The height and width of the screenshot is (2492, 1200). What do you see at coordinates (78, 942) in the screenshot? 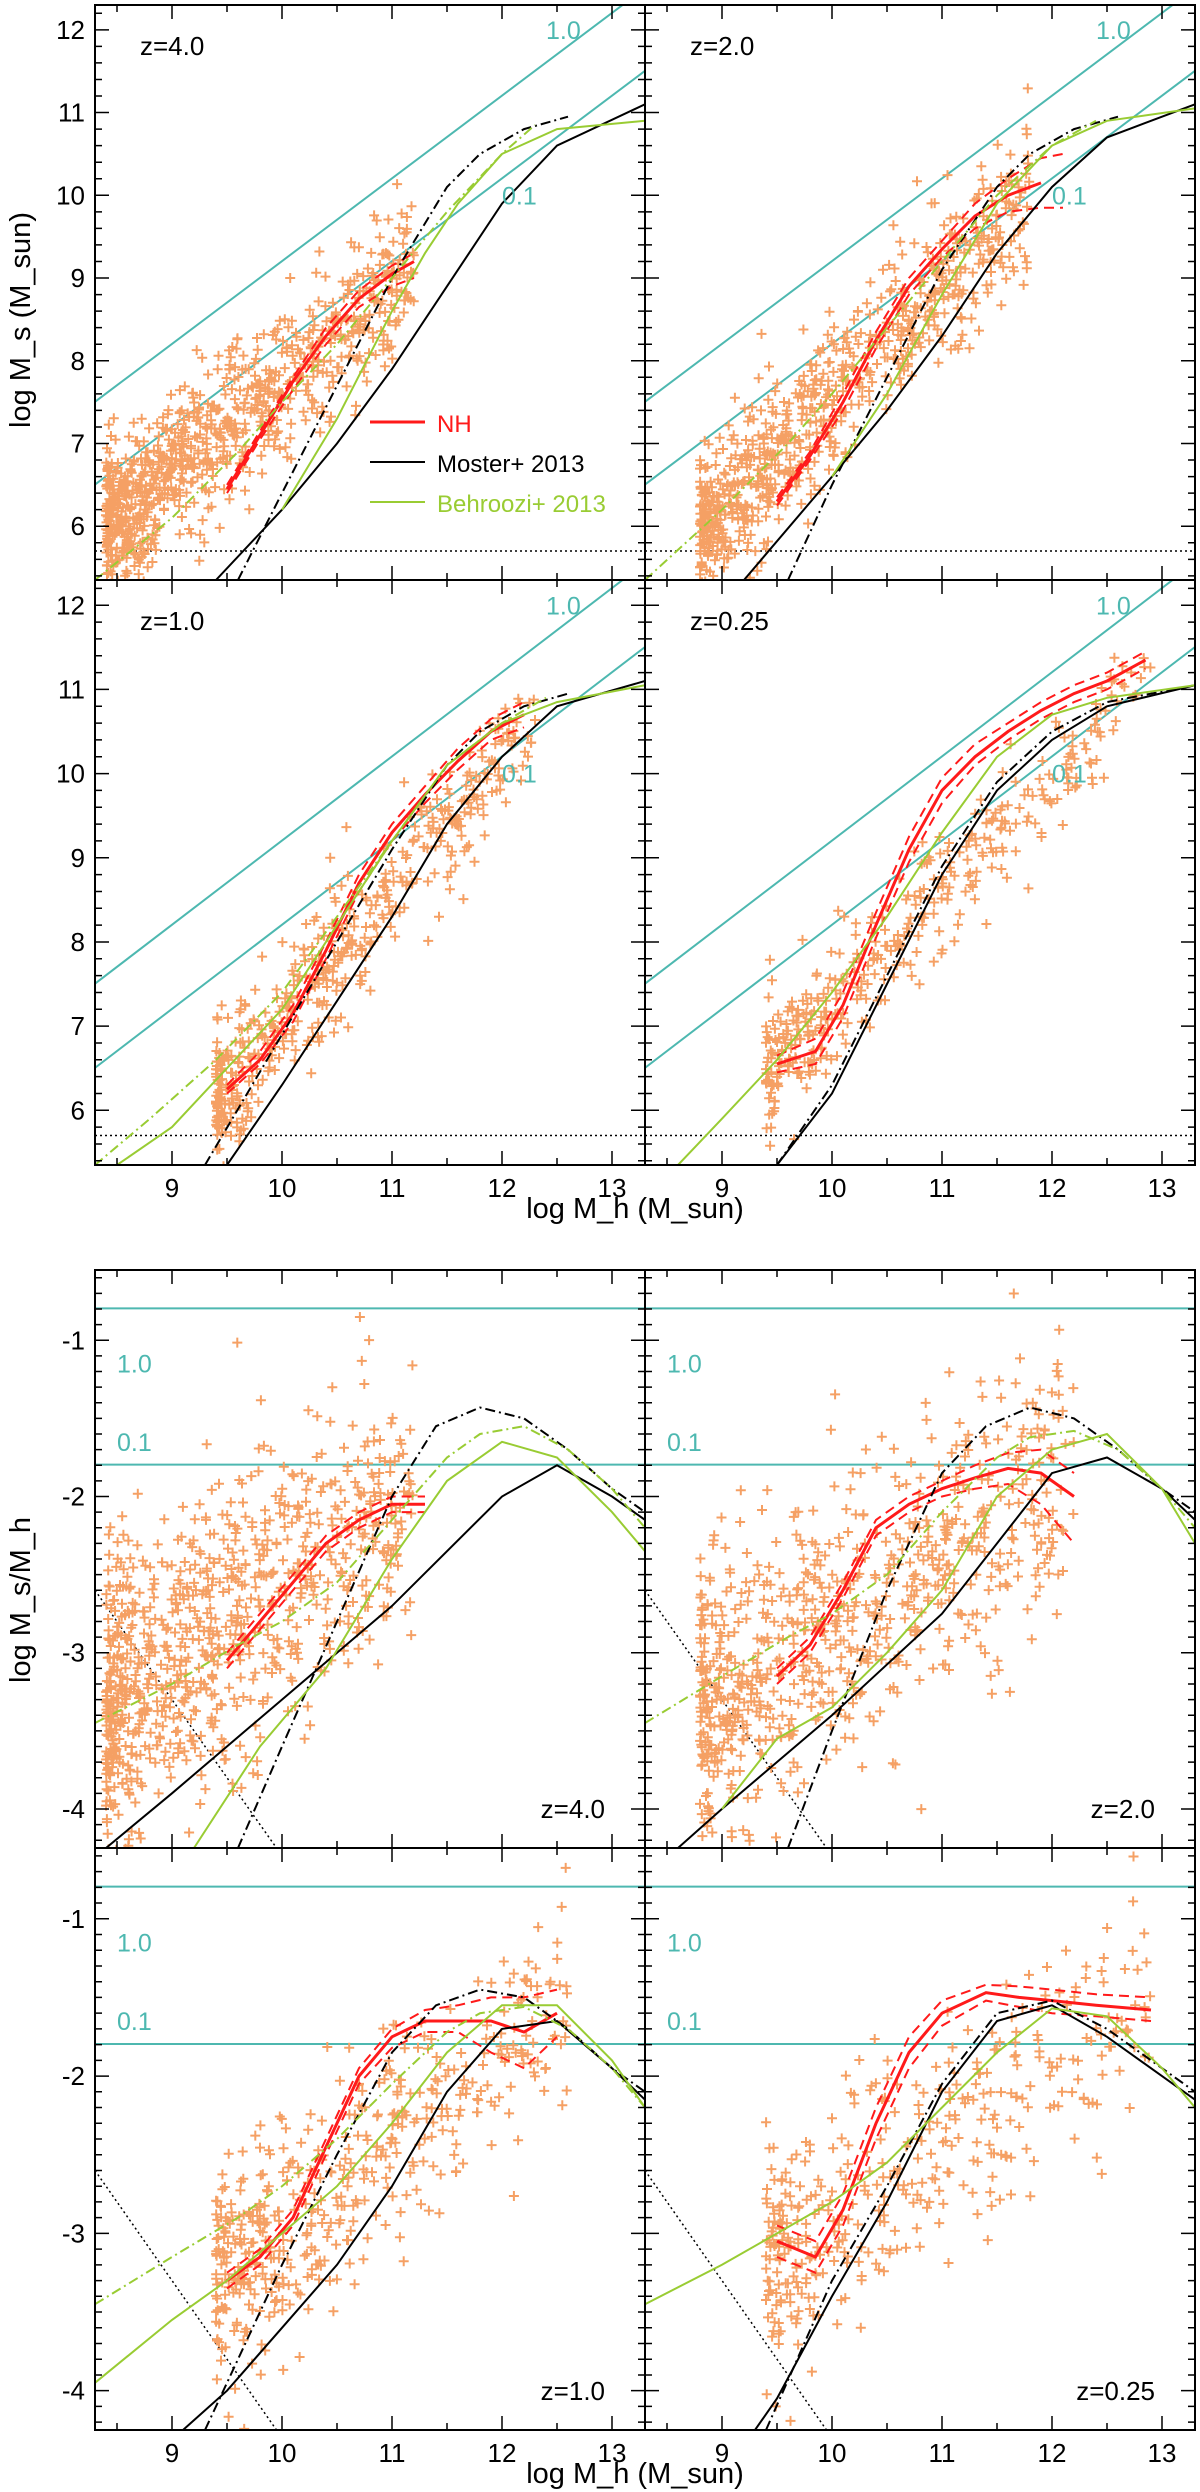
I see `y-tick-label: 8` at bounding box center [78, 942].